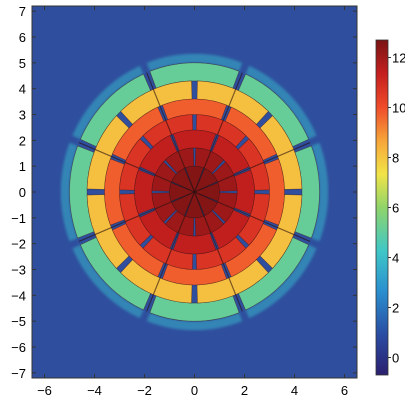  Describe the element at coordinates (18, 347) in the screenshot. I see `y-tick-label: −6` at that location.